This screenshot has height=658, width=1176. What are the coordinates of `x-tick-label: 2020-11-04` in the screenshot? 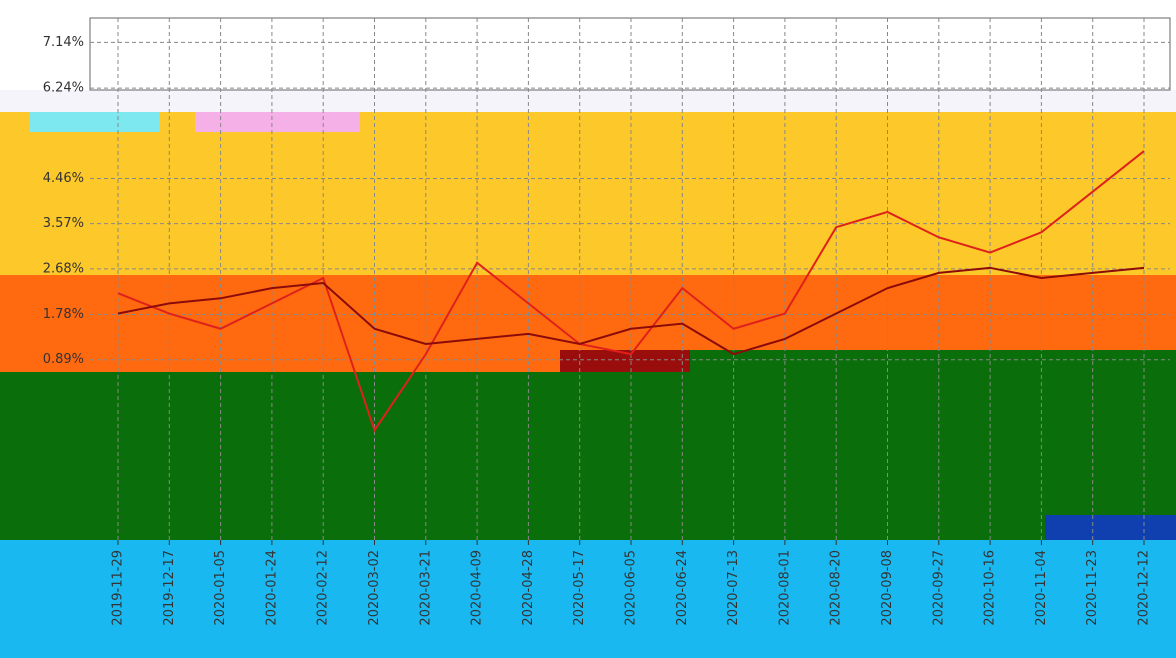 It's located at (1041, 588).